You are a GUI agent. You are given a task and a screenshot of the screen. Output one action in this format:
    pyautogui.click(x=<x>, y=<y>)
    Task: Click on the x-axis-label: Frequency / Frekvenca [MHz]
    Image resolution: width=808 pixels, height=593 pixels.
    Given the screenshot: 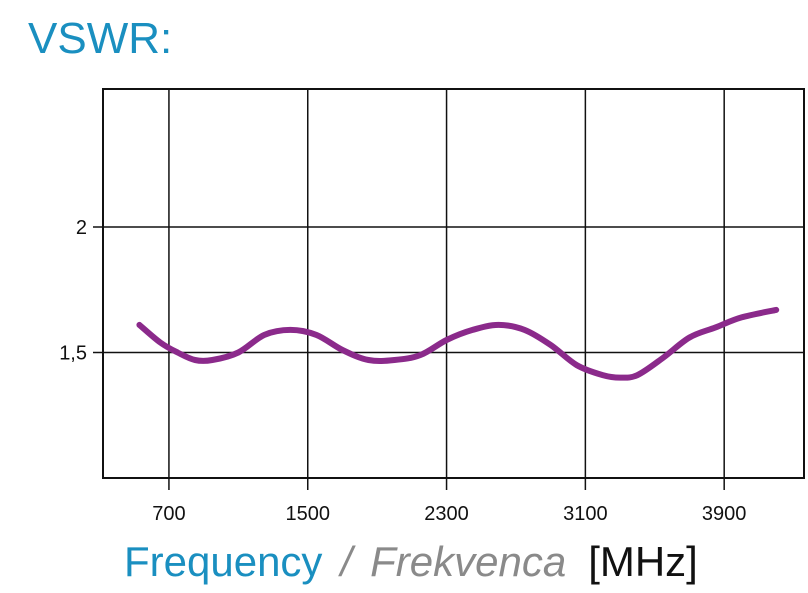 What is the action you would take?
    pyautogui.click(x=411, y=562)
    